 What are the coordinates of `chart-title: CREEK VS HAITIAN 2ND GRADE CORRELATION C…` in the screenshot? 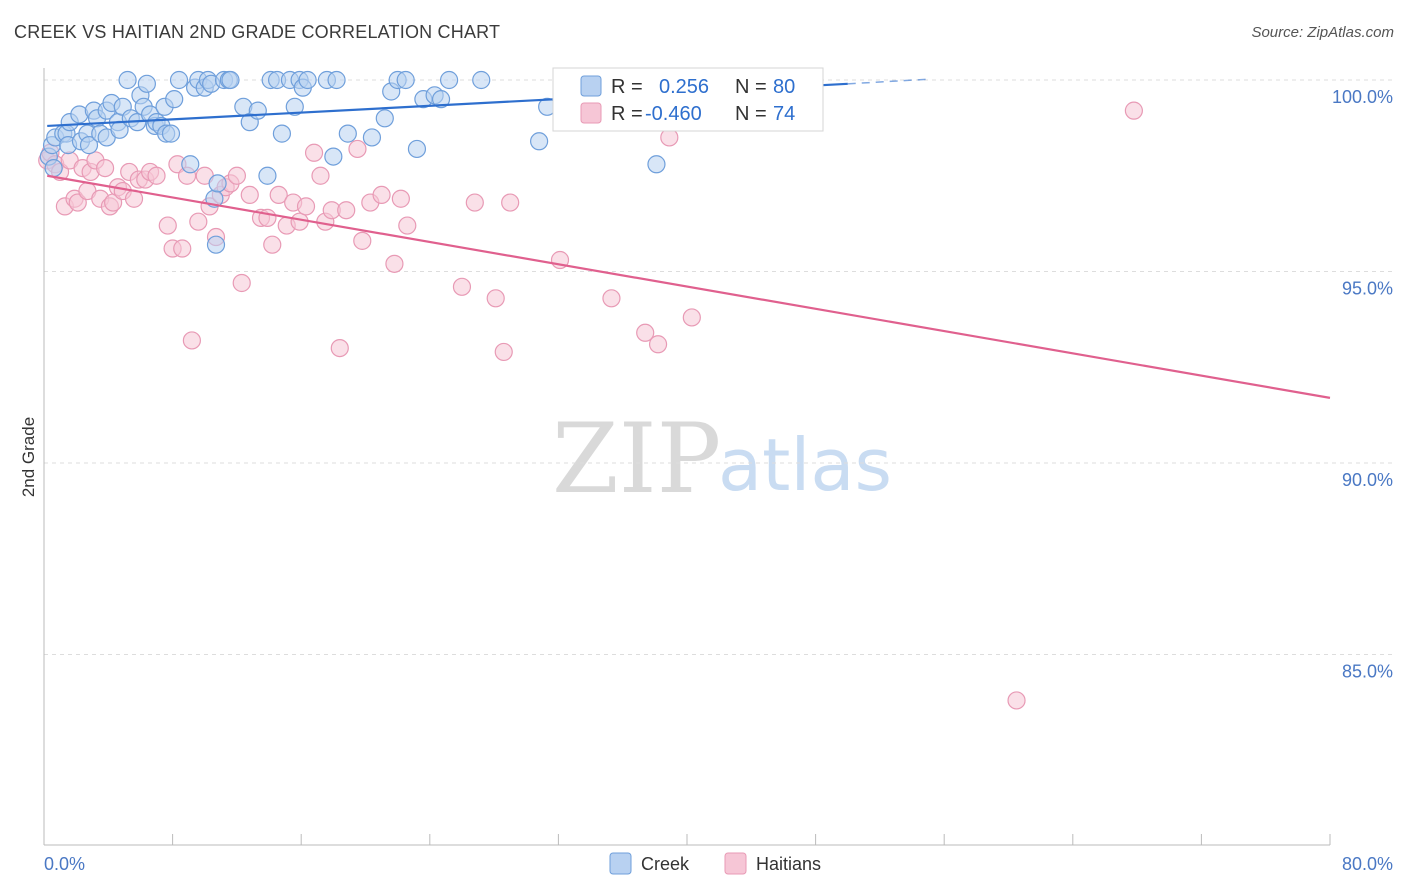 It's located at (257, 32).